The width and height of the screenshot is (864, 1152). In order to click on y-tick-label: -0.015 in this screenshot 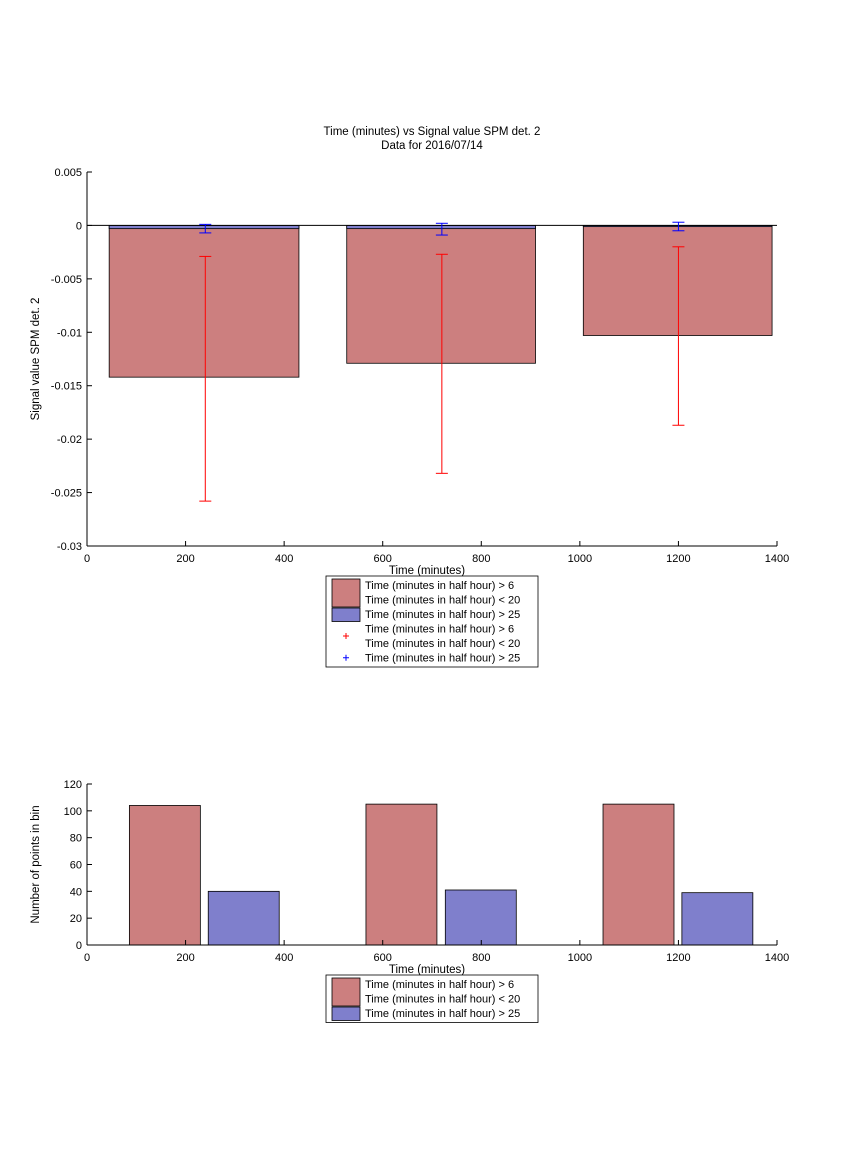, I will do `click(66, 387)`.